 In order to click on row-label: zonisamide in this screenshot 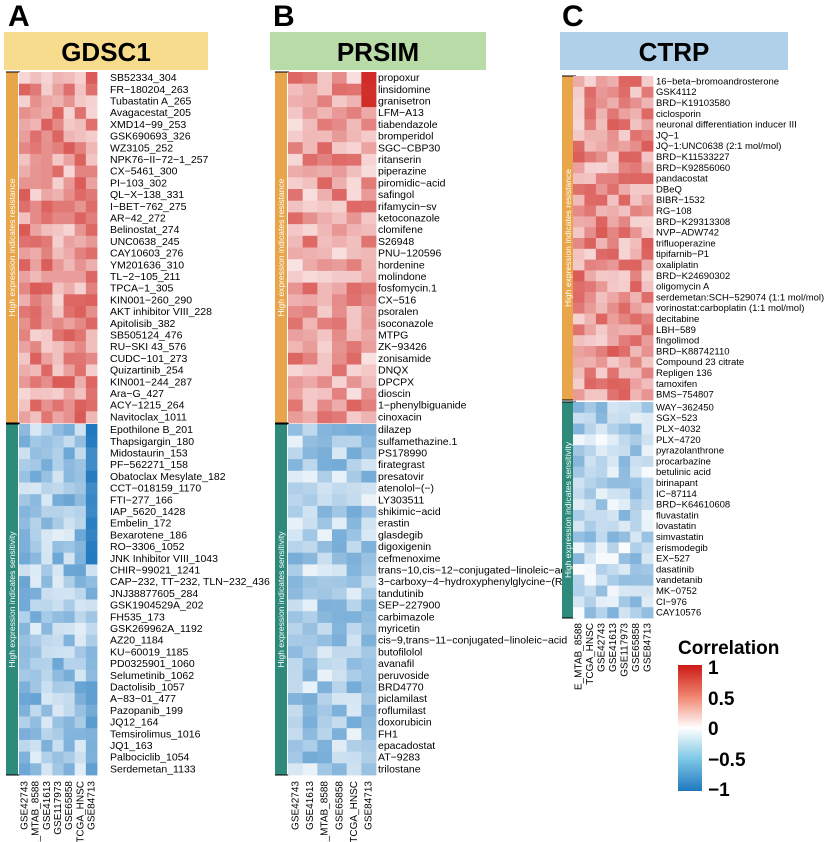, I will do `click(404, 359)`.